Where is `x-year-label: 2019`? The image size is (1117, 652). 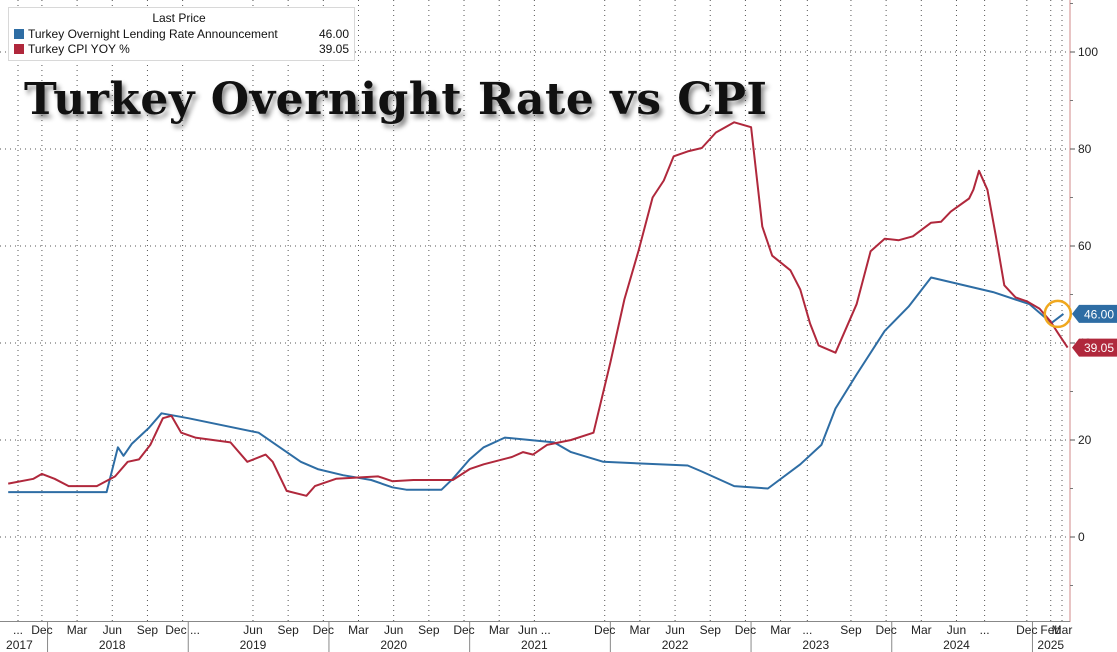
x-year-label: 2019 is located at coordinates (253, 645).